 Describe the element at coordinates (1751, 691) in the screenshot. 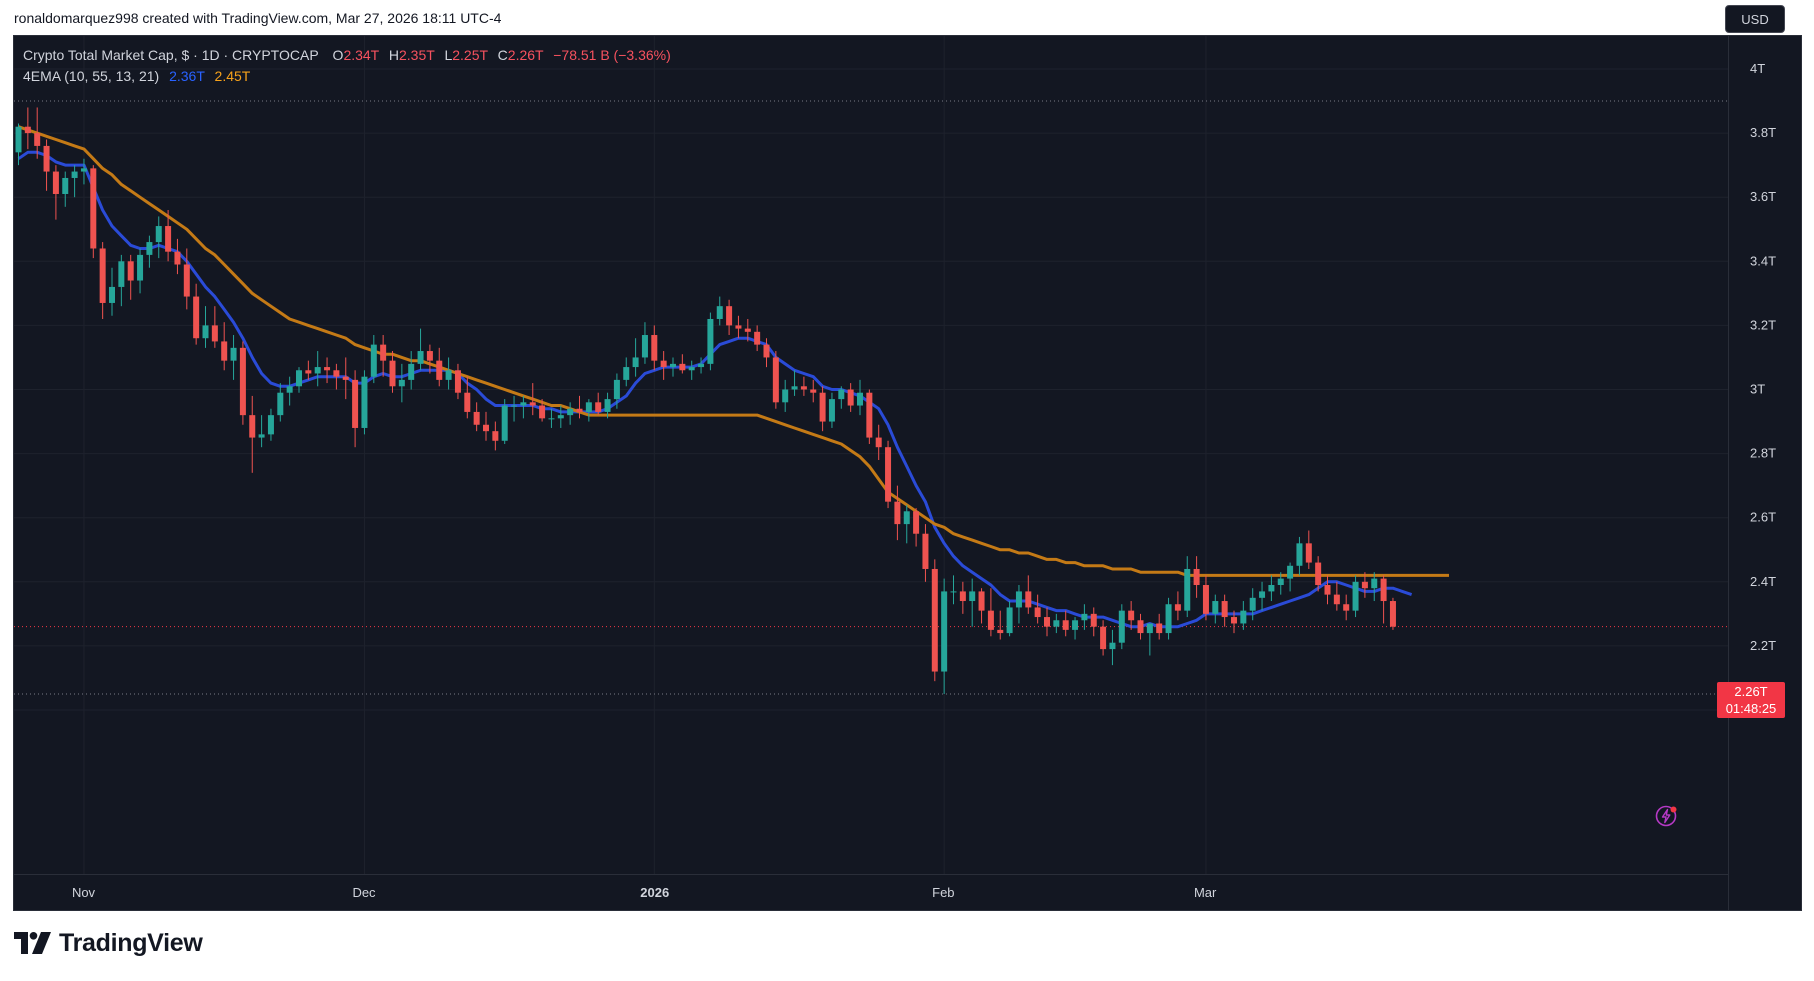

I see `last-price-value: 2.26T` at that location.